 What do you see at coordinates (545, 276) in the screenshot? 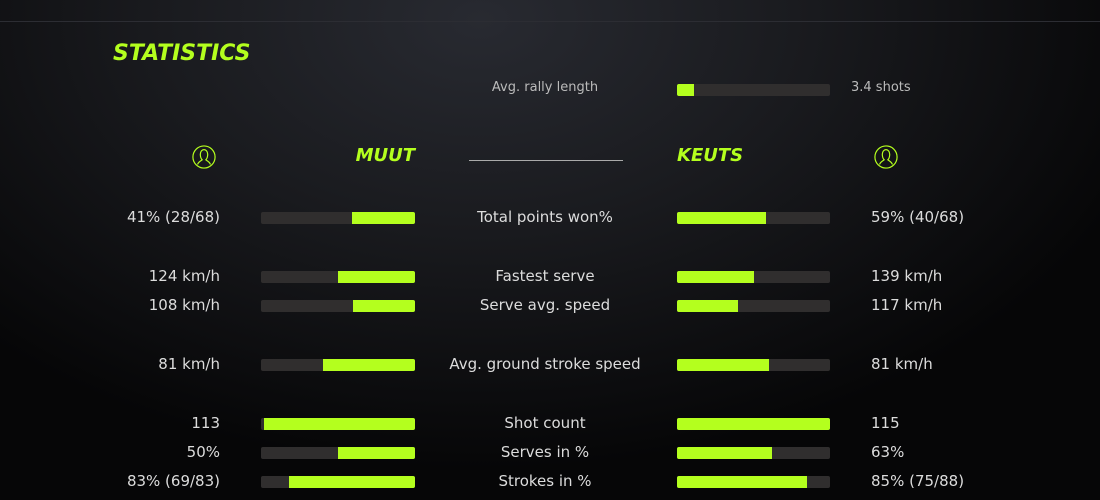
I see `stat-label: Fastest serve` at bounding box center [545, 276].